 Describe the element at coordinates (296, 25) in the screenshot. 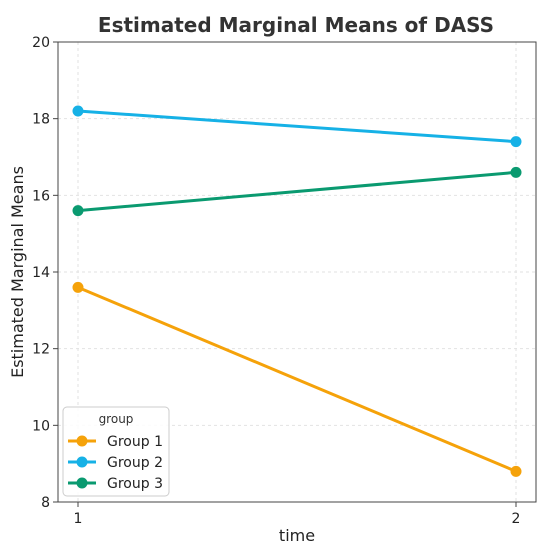

I see `chart-title: Estimated Marginal Means of DASS` at that location.